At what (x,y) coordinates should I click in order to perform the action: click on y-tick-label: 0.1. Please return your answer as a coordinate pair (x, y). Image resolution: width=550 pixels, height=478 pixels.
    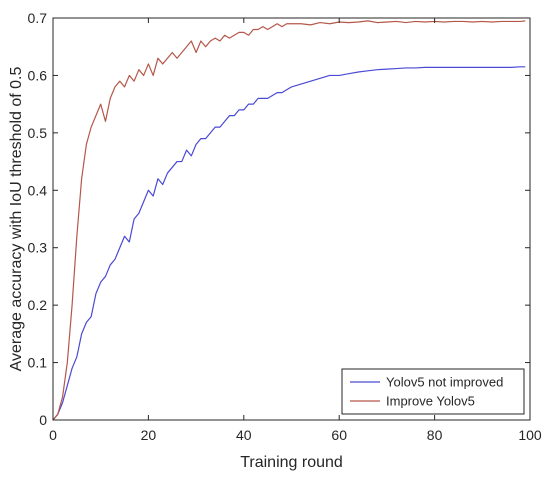
    Looking at the image, I should click on (38, 363).